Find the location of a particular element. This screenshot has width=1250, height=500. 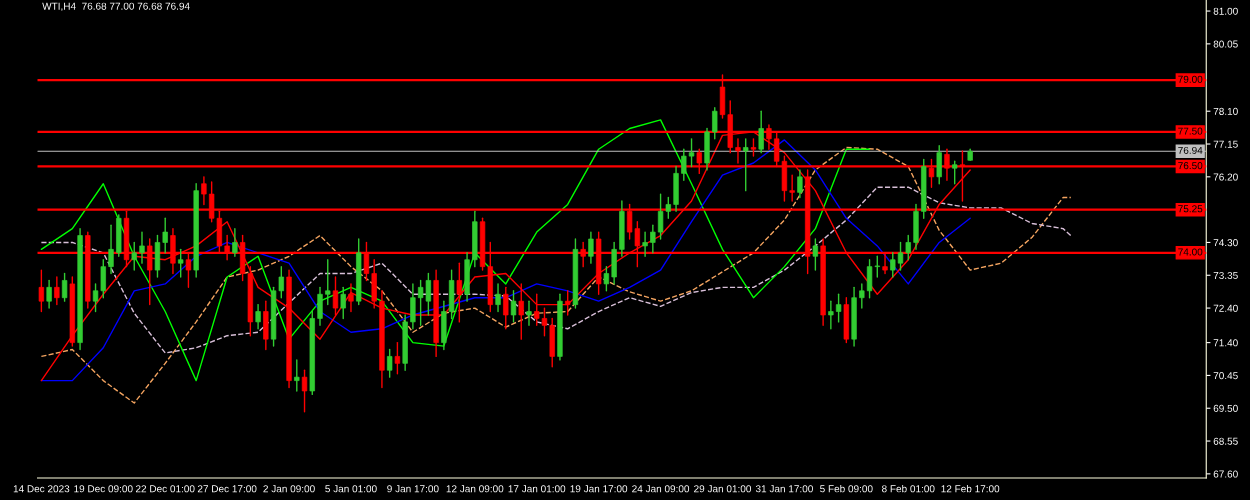

ref-line-label: 77.50 is located at coordinates (1190, 131).